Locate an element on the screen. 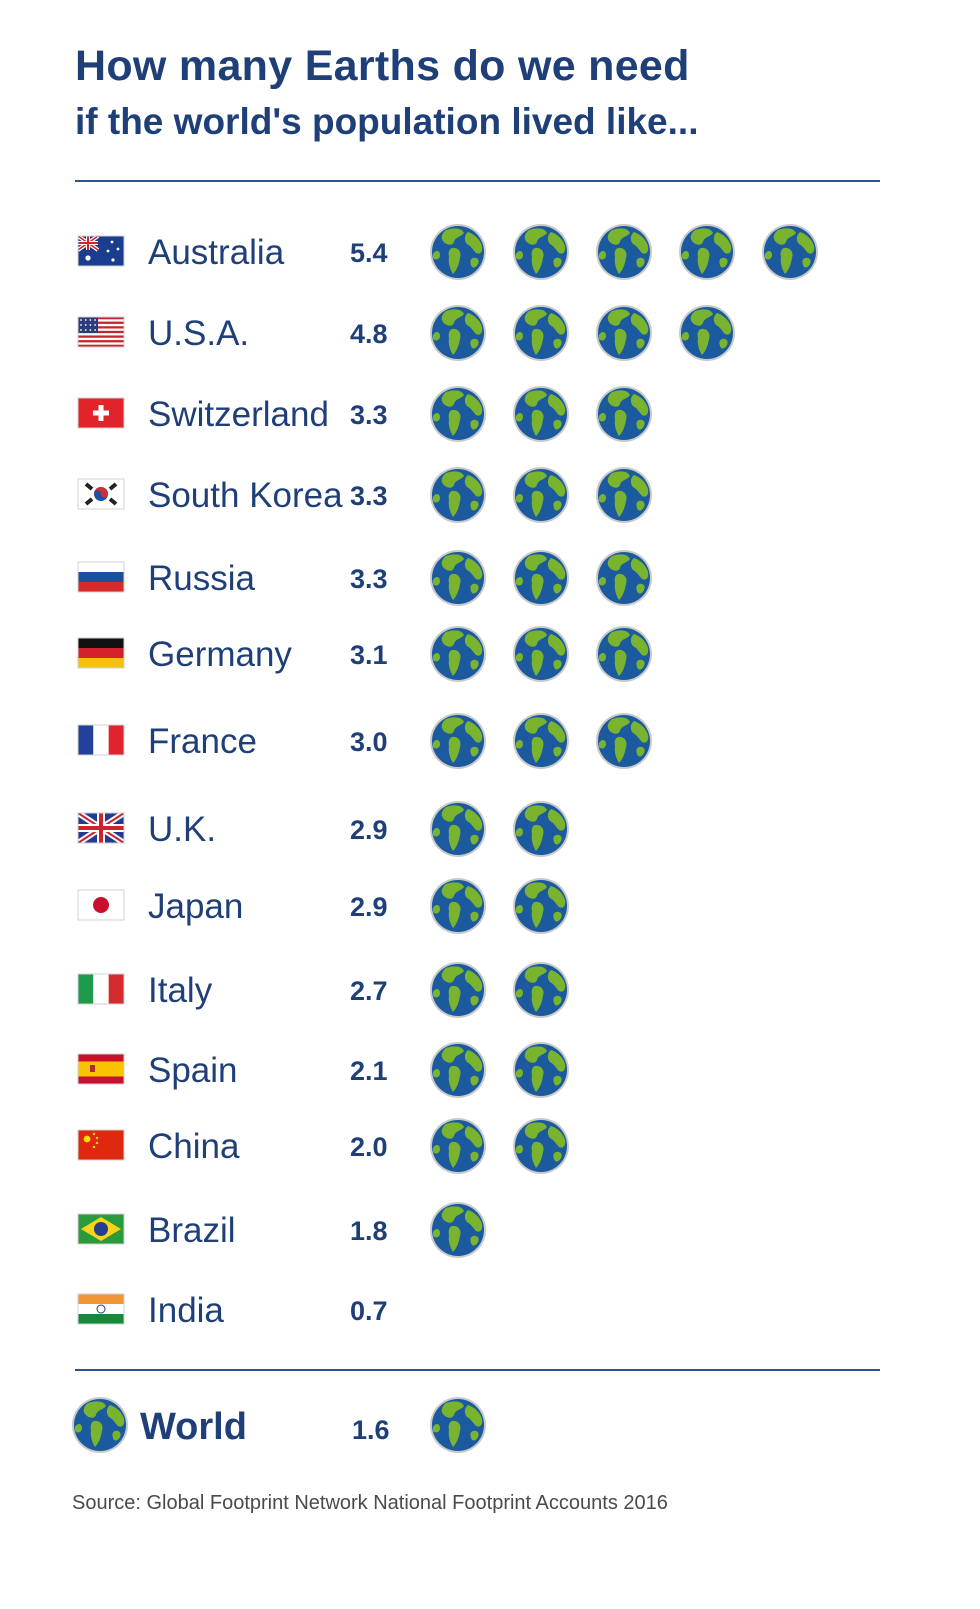  italy-globe-icon is located at coordinates (541, 990).